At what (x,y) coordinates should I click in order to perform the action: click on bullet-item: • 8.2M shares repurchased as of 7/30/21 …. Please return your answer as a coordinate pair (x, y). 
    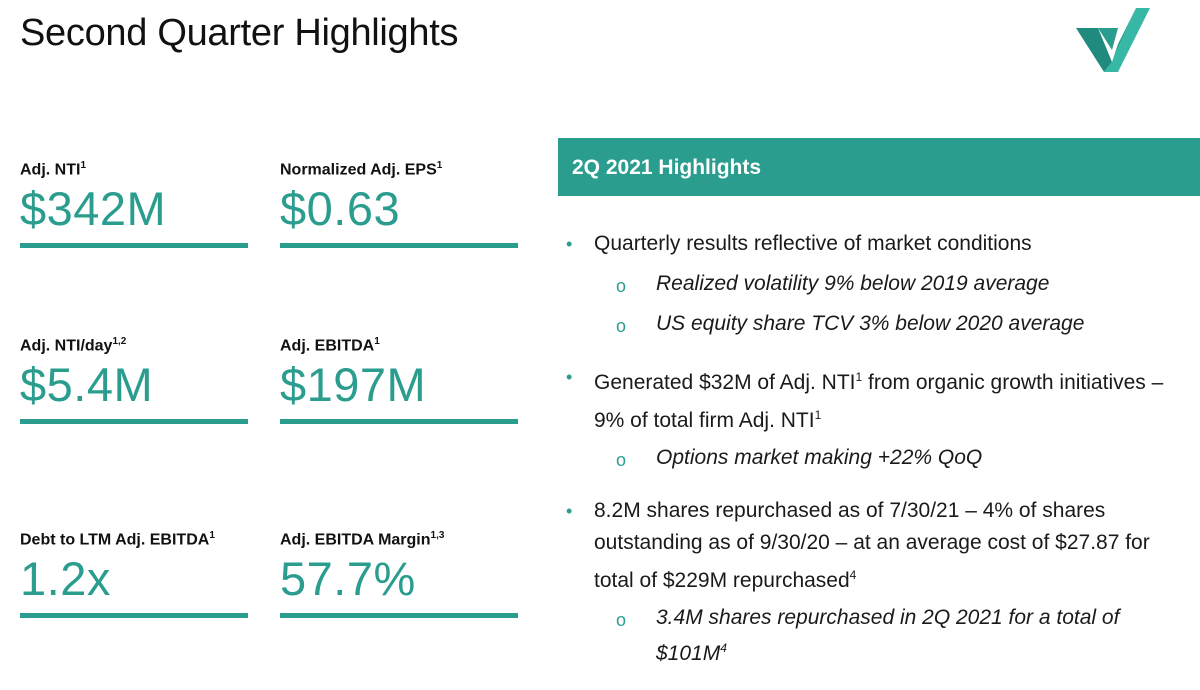
    Looking at the image, I should click on (876, 546).